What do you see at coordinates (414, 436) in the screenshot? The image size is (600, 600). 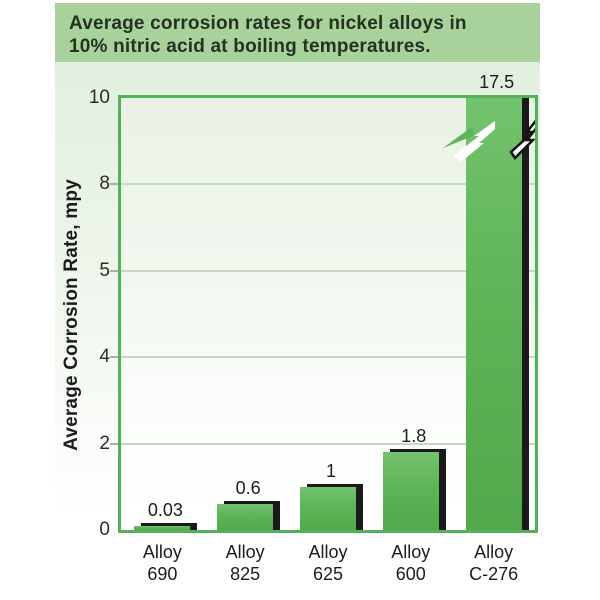 I see `bar-value-label-alloy-600: 1.8` at bounding box center [414, 436].